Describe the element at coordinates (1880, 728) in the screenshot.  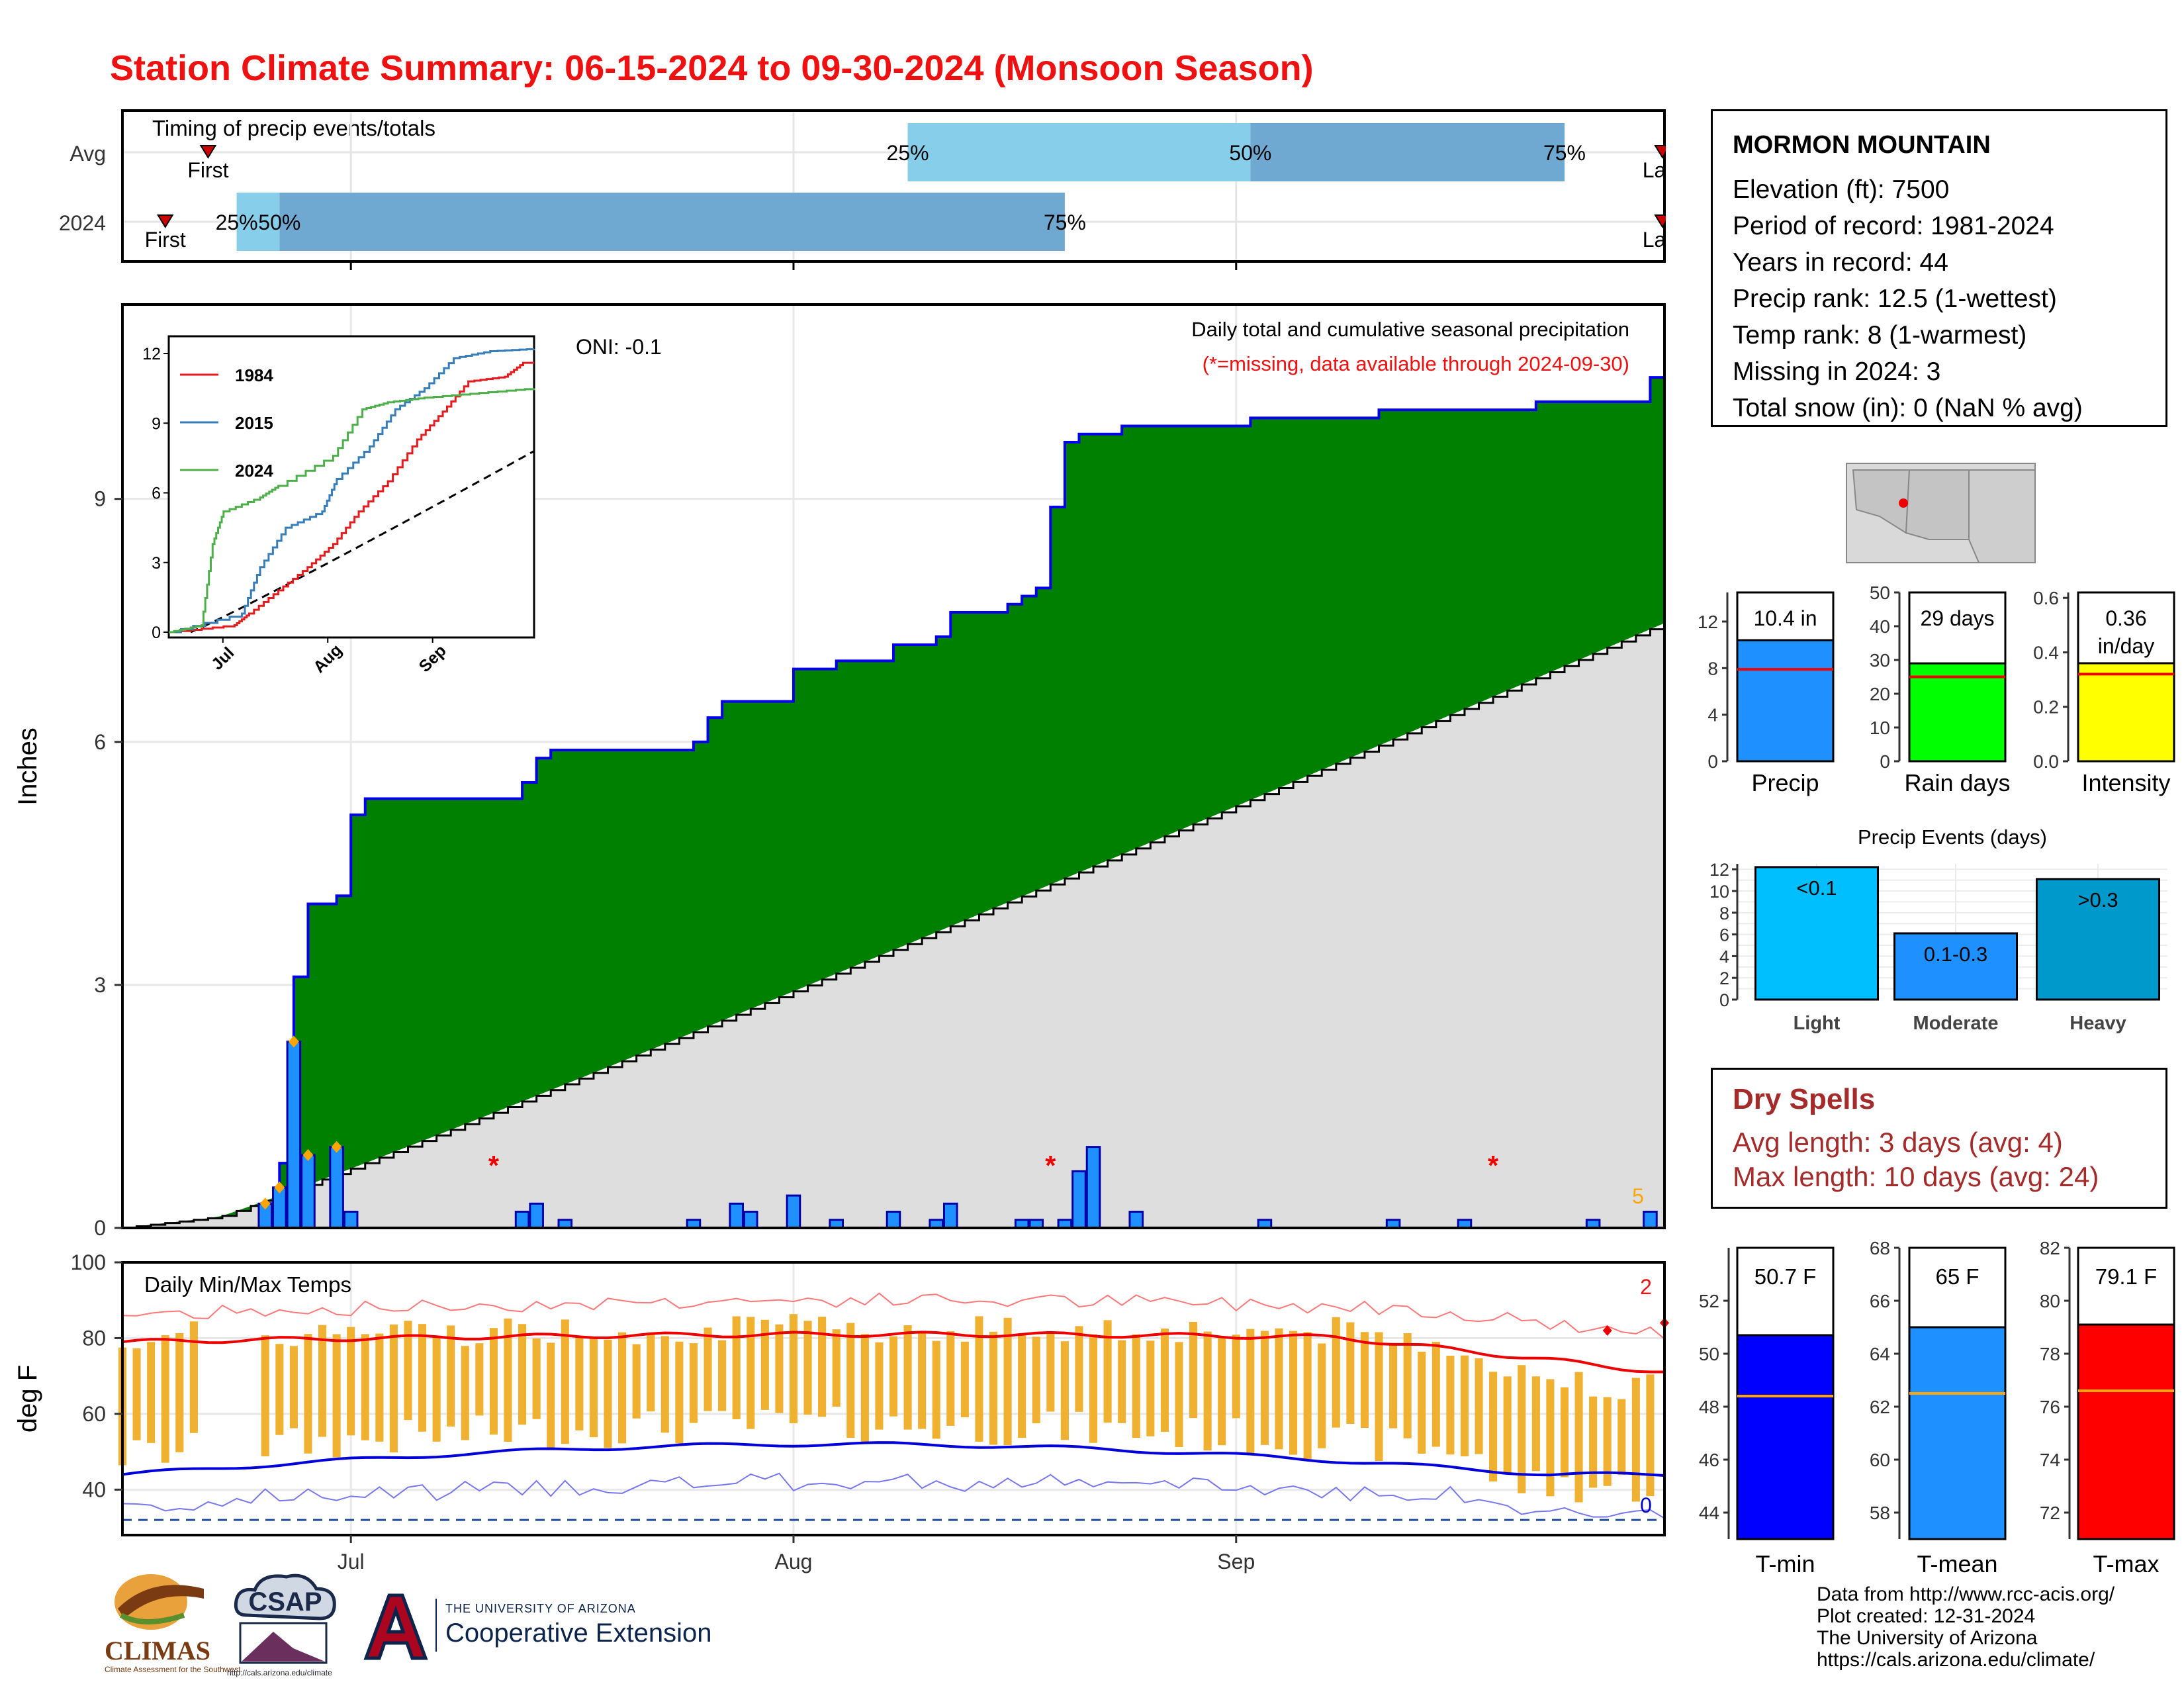
I see `mini-ytick-label: 10` at that location.